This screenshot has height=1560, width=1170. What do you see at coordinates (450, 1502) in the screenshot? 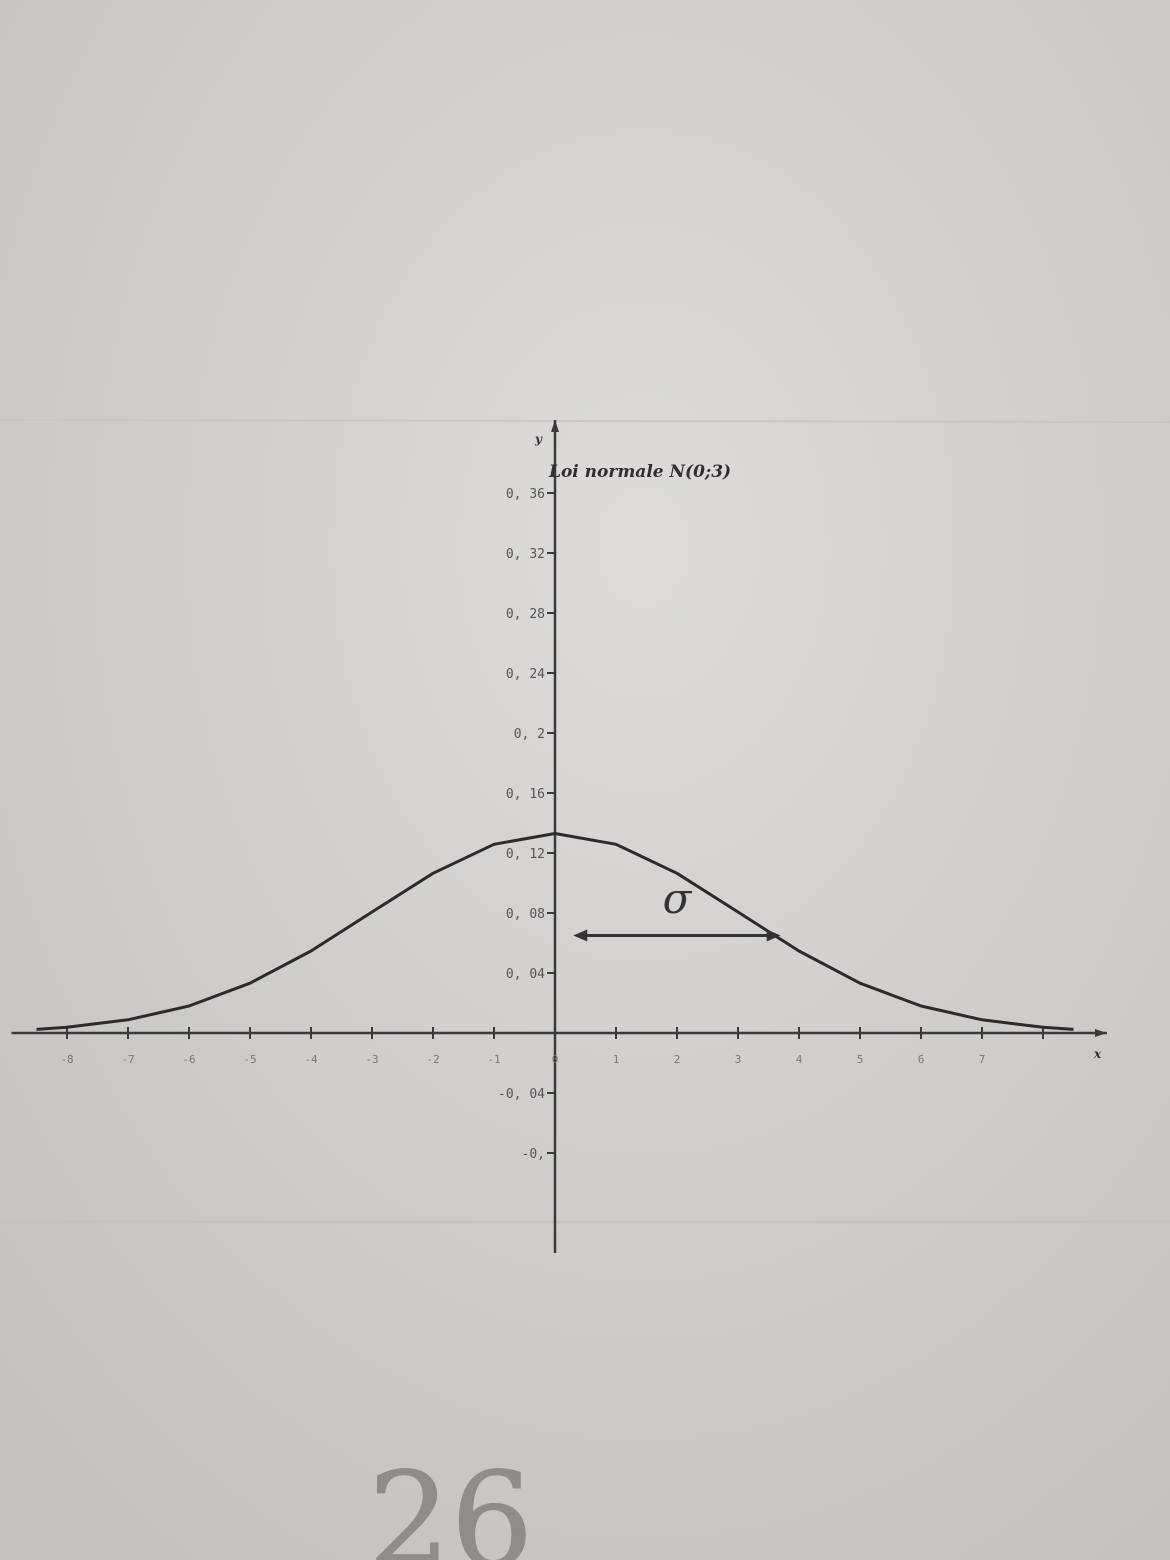
I see `handwritten-page-number: 26` at bounding box center [450, 1502].